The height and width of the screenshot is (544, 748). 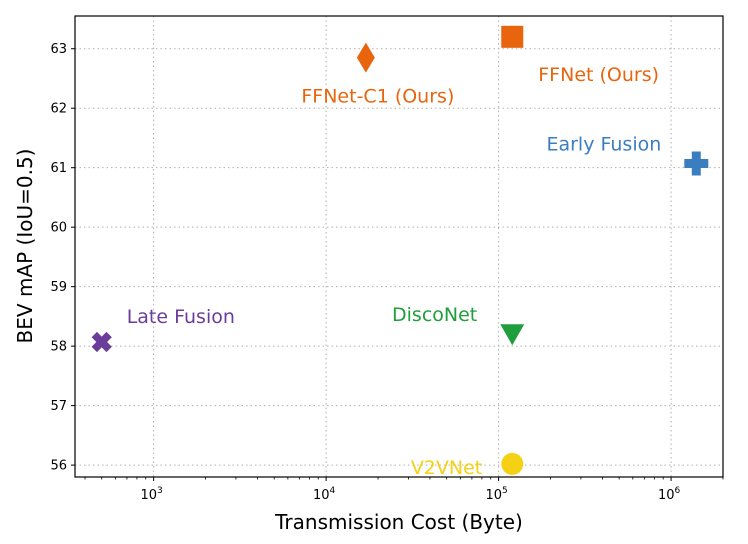 I want to click on point-disconet, so click(x=512, y=335).